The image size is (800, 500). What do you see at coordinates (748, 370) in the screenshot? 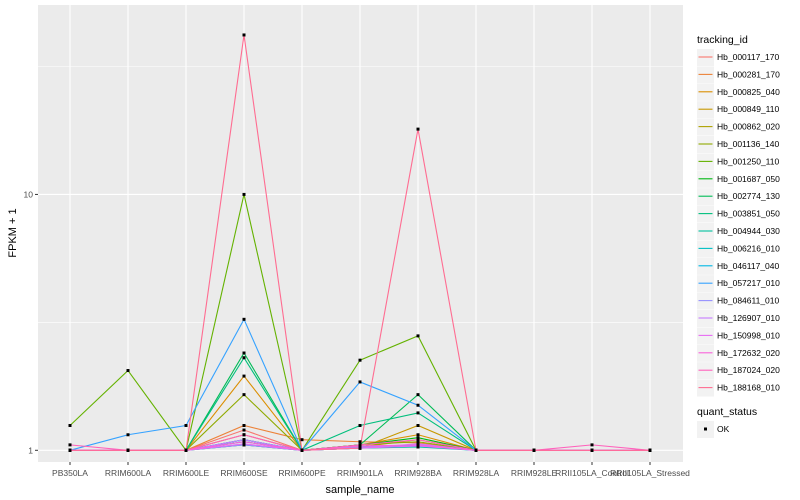
I see `legend-label: Hb_187024_020` at bounding box center [748, 370].